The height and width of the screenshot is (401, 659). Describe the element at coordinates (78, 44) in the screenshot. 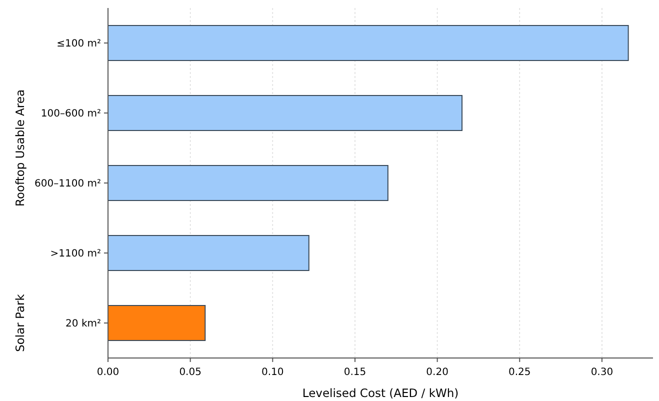

I see `y-tick-label: ≤100 m²` at that location.